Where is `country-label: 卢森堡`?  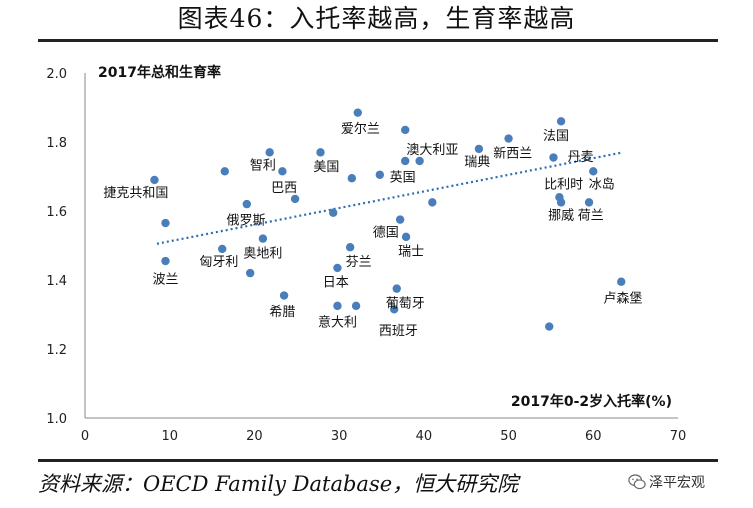
country-label: 卢森堡 is located at coordinates (622, 298).